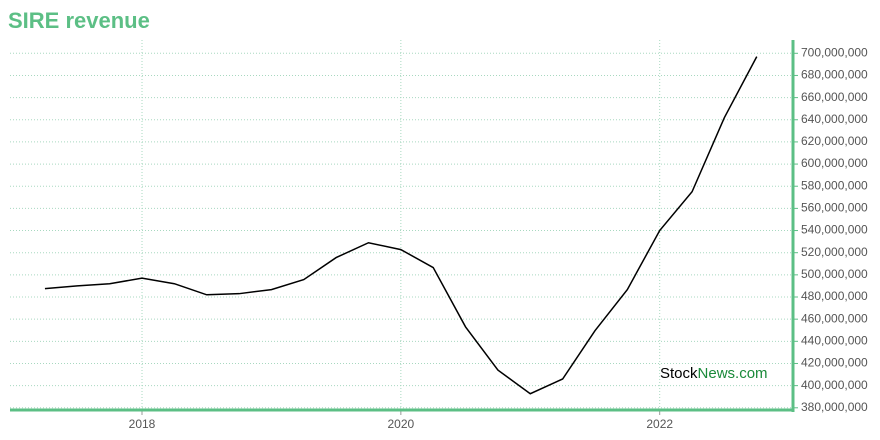  Describe the element at coordinates (834, 163) in the screenshot. I see `y-tick-label: 600,000,000` at that location.